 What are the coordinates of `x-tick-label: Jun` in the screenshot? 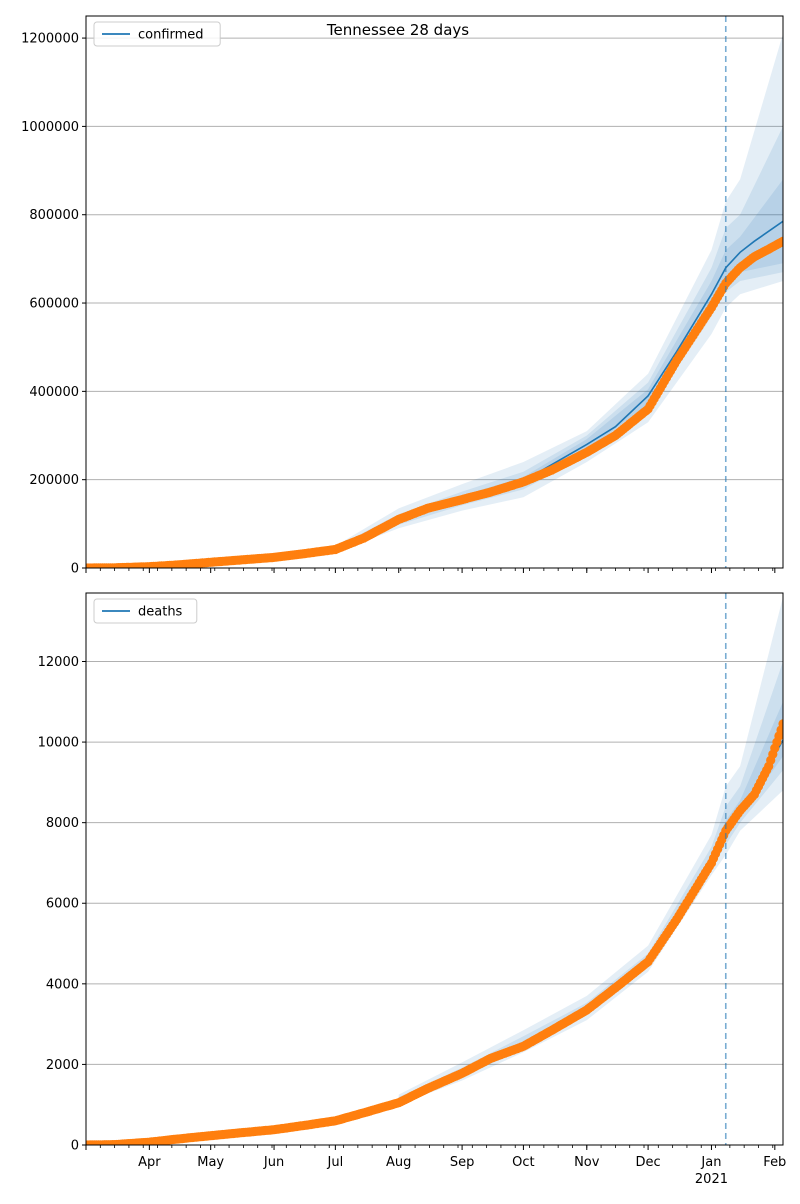 It's located at (273, 1162).